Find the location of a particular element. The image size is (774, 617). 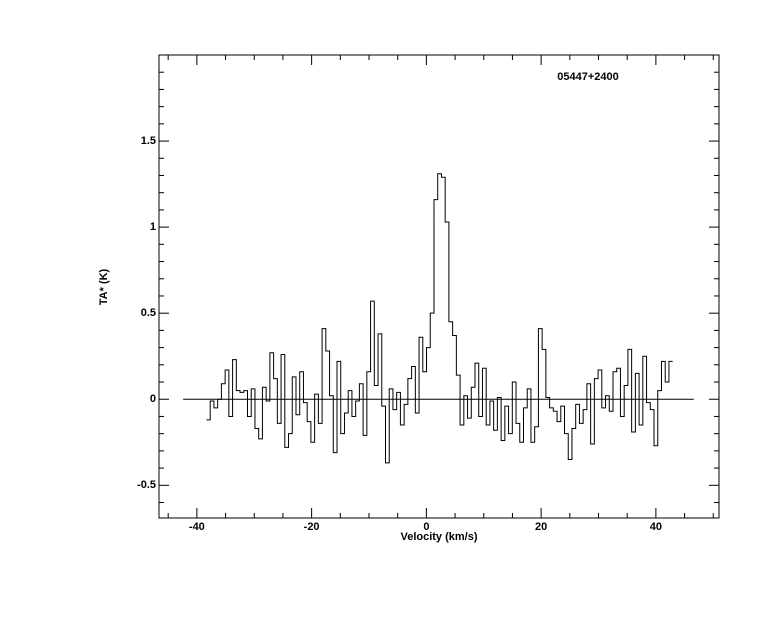

x-tick-label: 40 is located at coordinates (656, 527).